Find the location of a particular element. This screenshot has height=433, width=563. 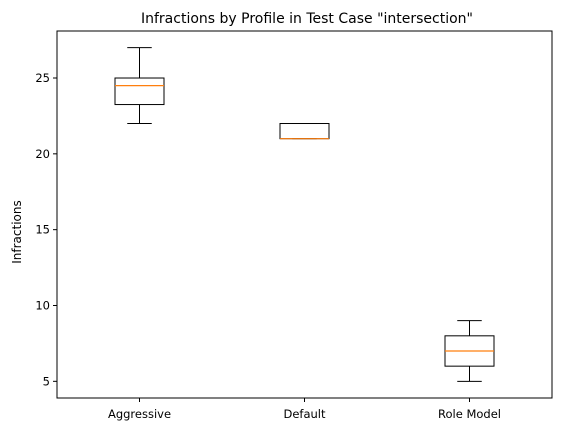

y-tick-label: 10 is located at coordinates (42, 305).